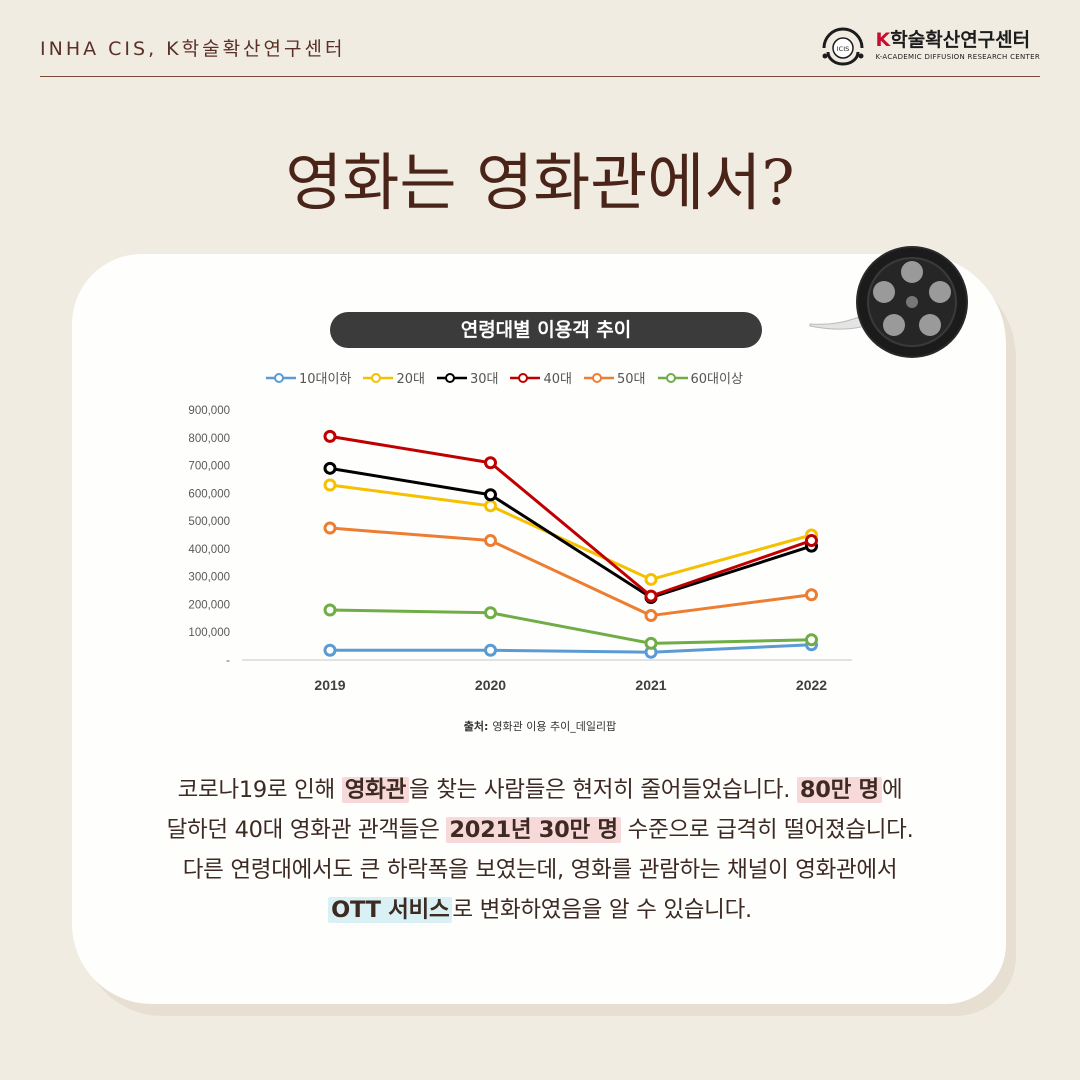 This screenshot has height=1080, width=1080. Describe the element at coordinates (839, 790) in the screenshot. I see `highlight-800k: 80만 명` at that location.